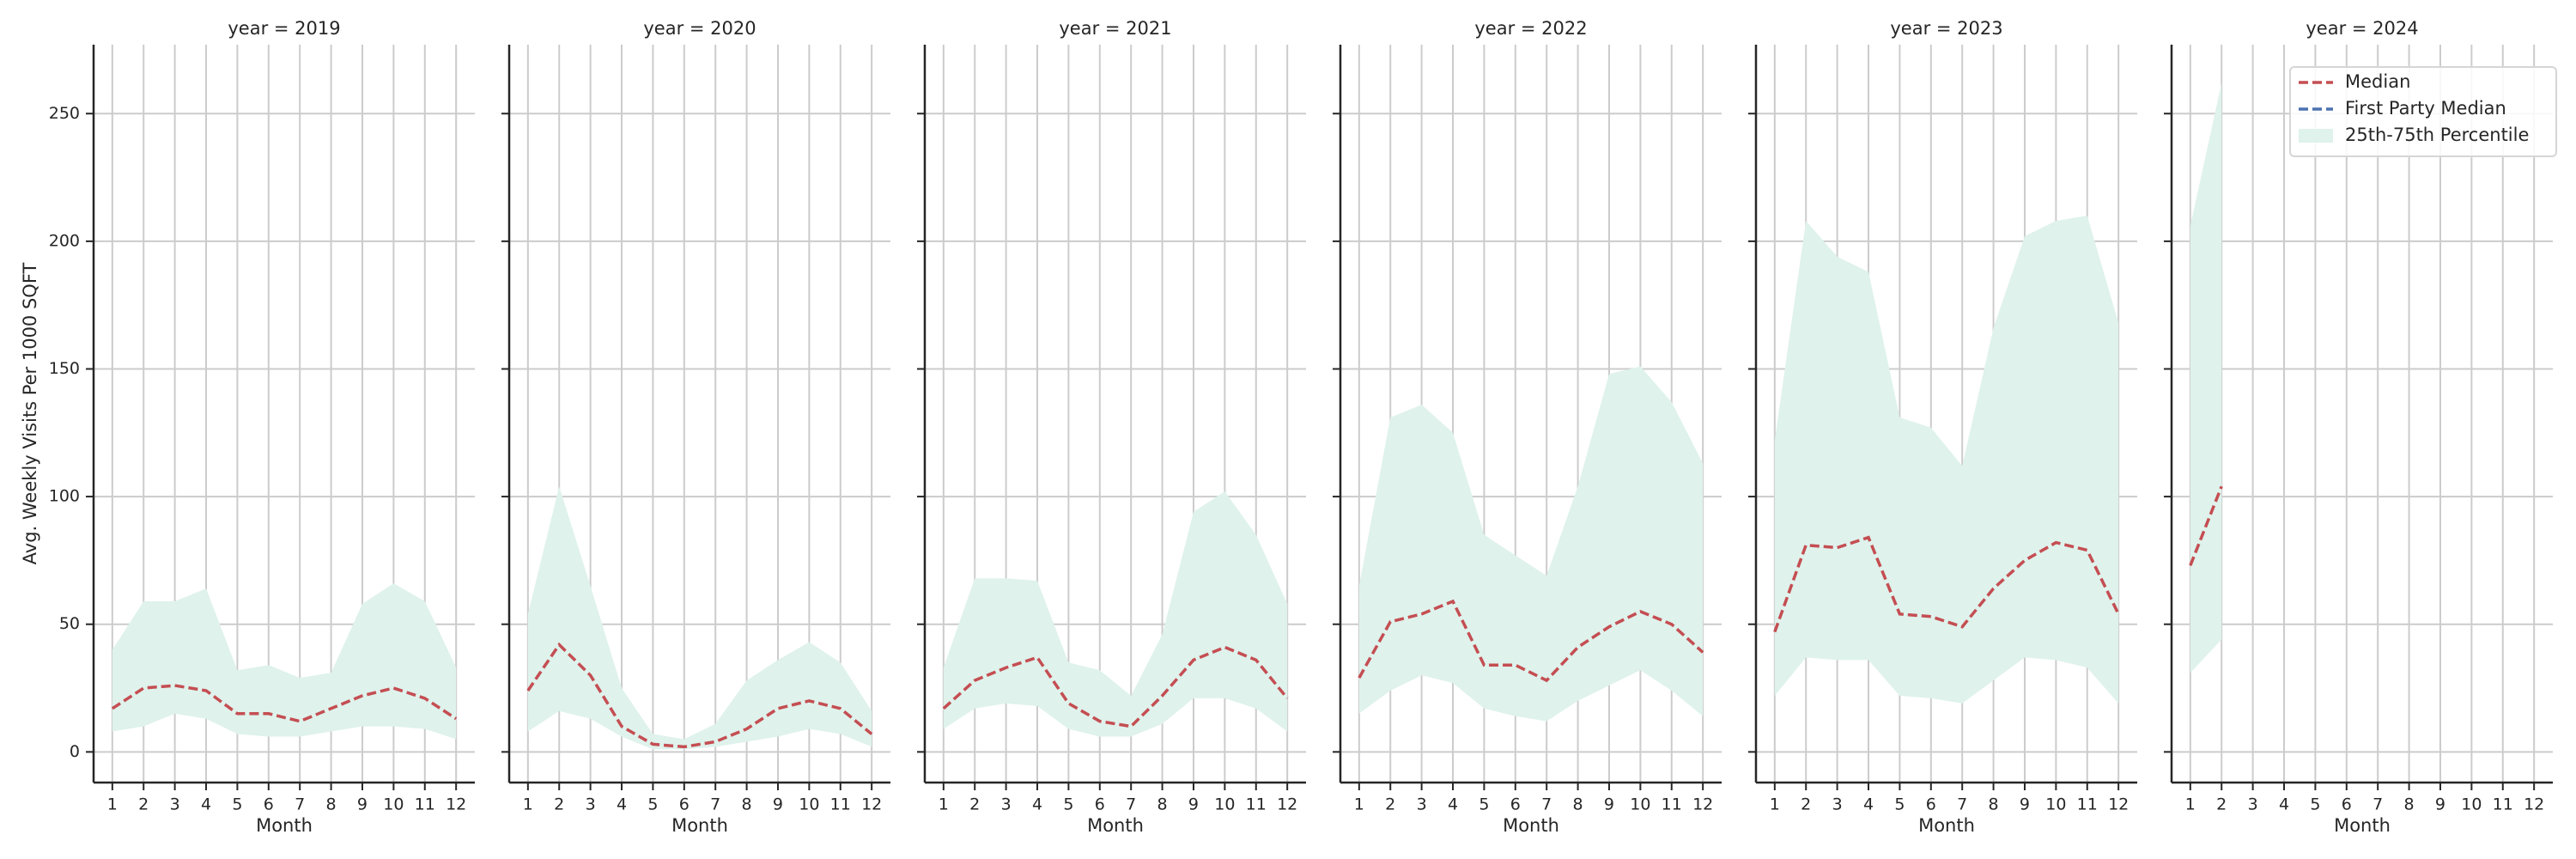 The height and width of the screenshot is (859, 2576). Describe the element at coordinates (64, 369) in the screenshot. I see `y-tick-label: 150` at that location.